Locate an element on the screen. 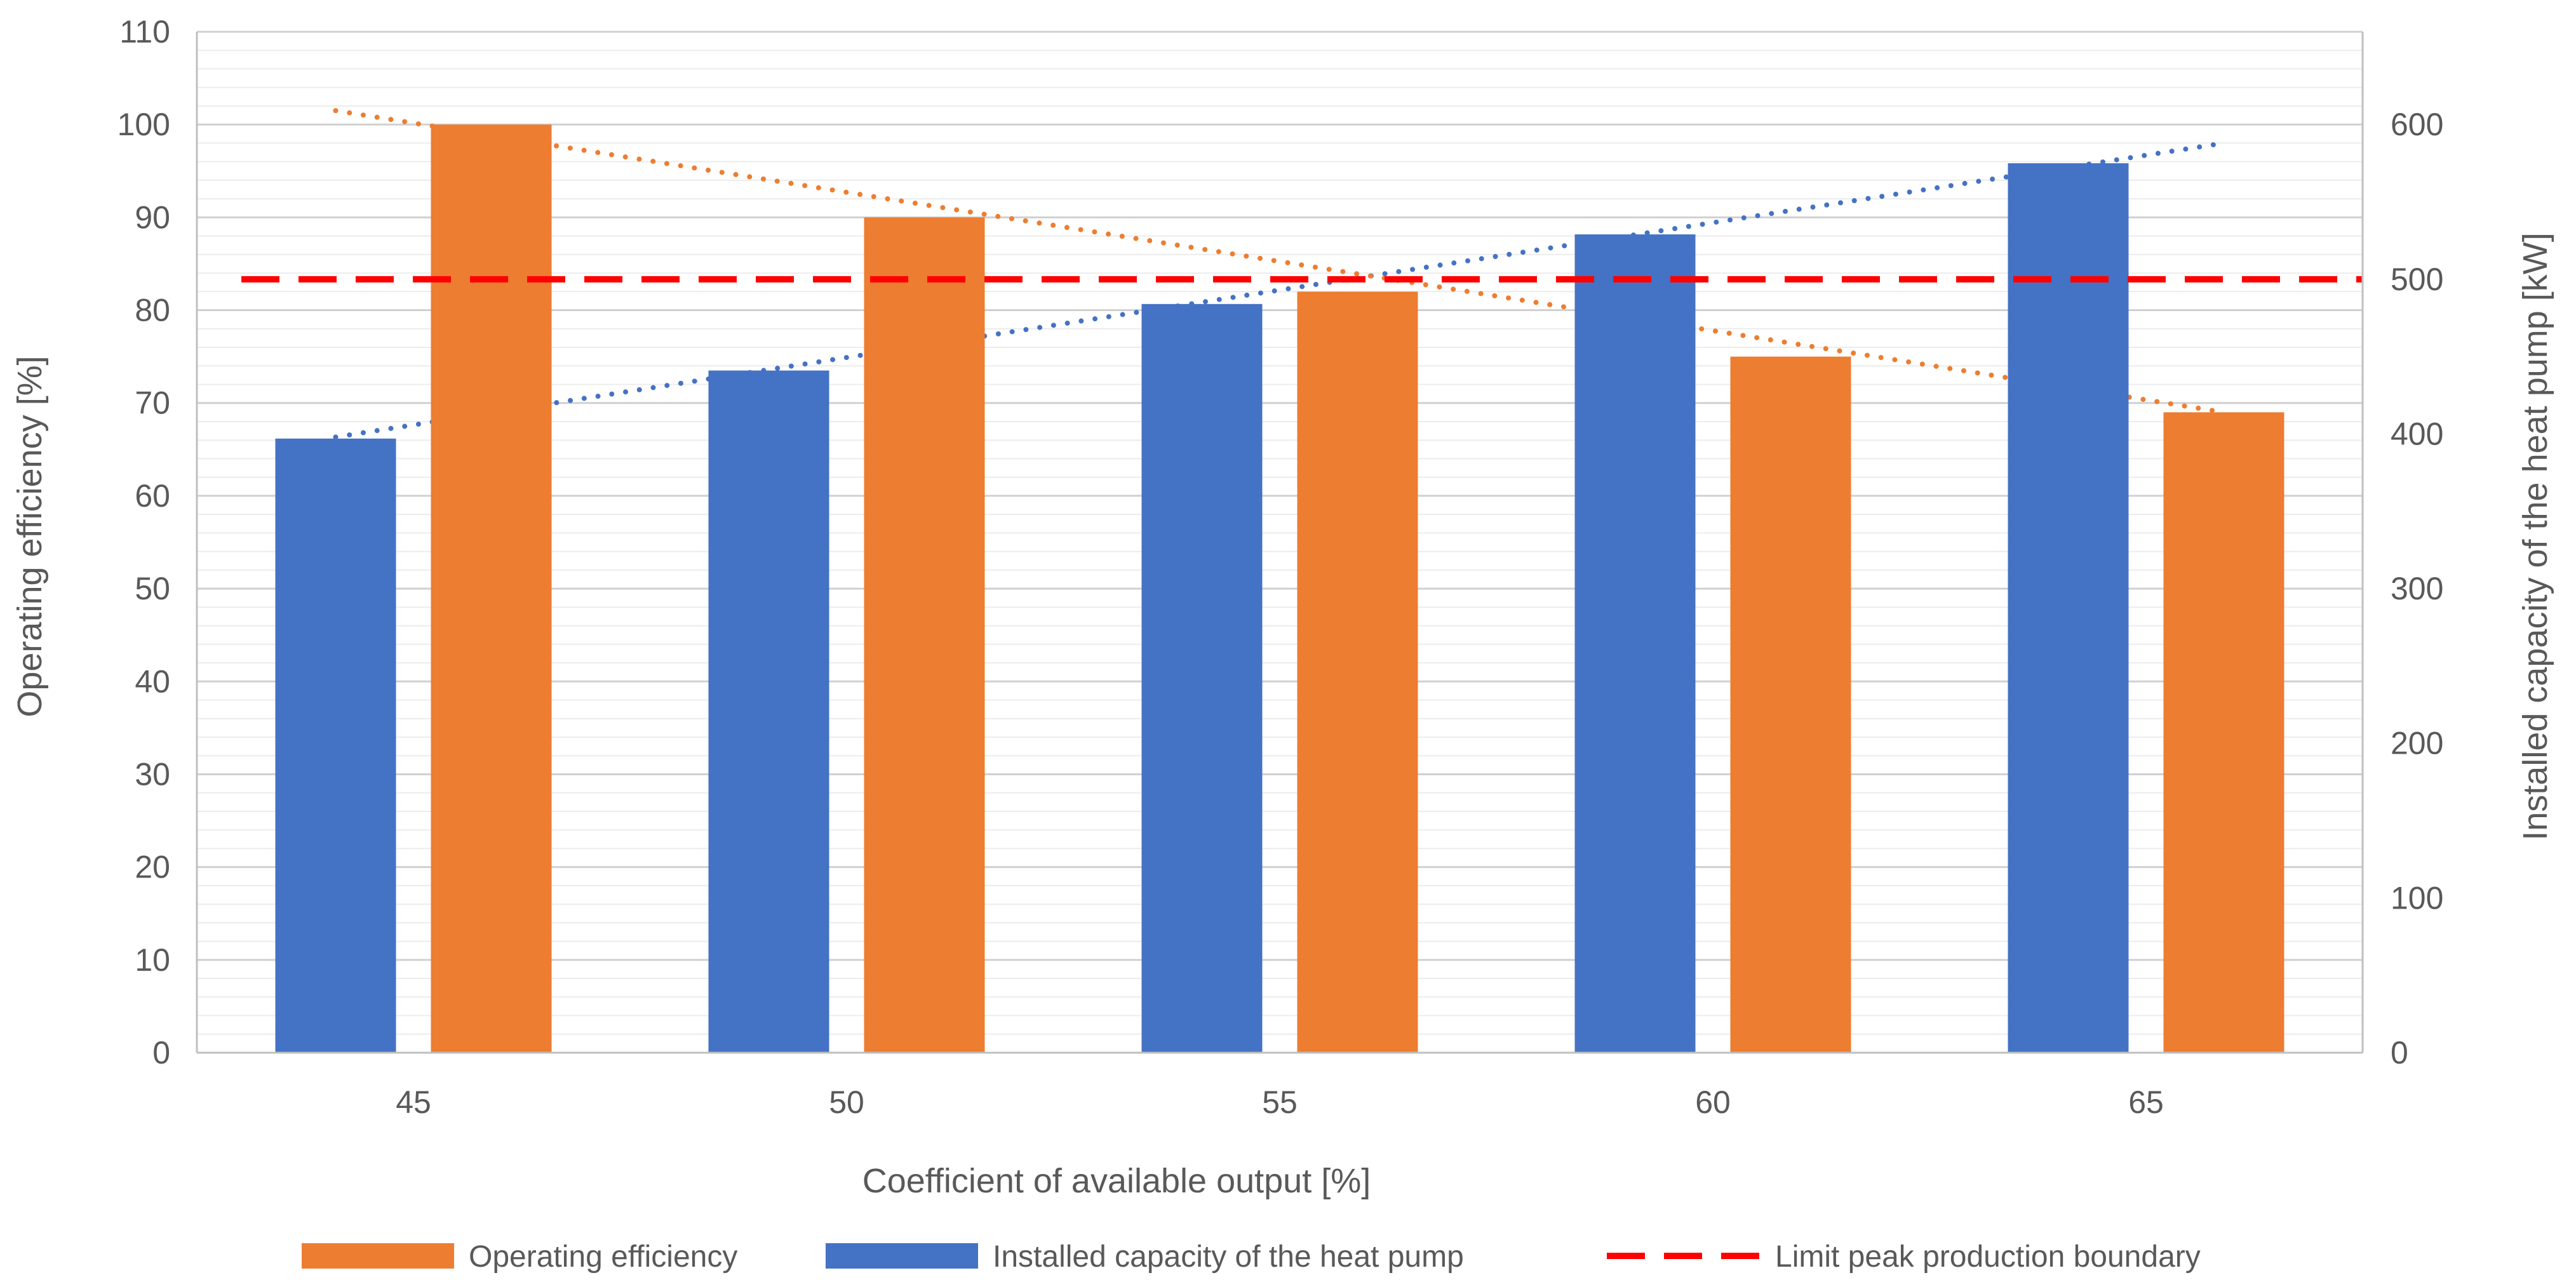 Image resolution: width=2576 pixels, height=1287 pixels. y2-tick-label: 600 is located at coordinates (2417, 124).